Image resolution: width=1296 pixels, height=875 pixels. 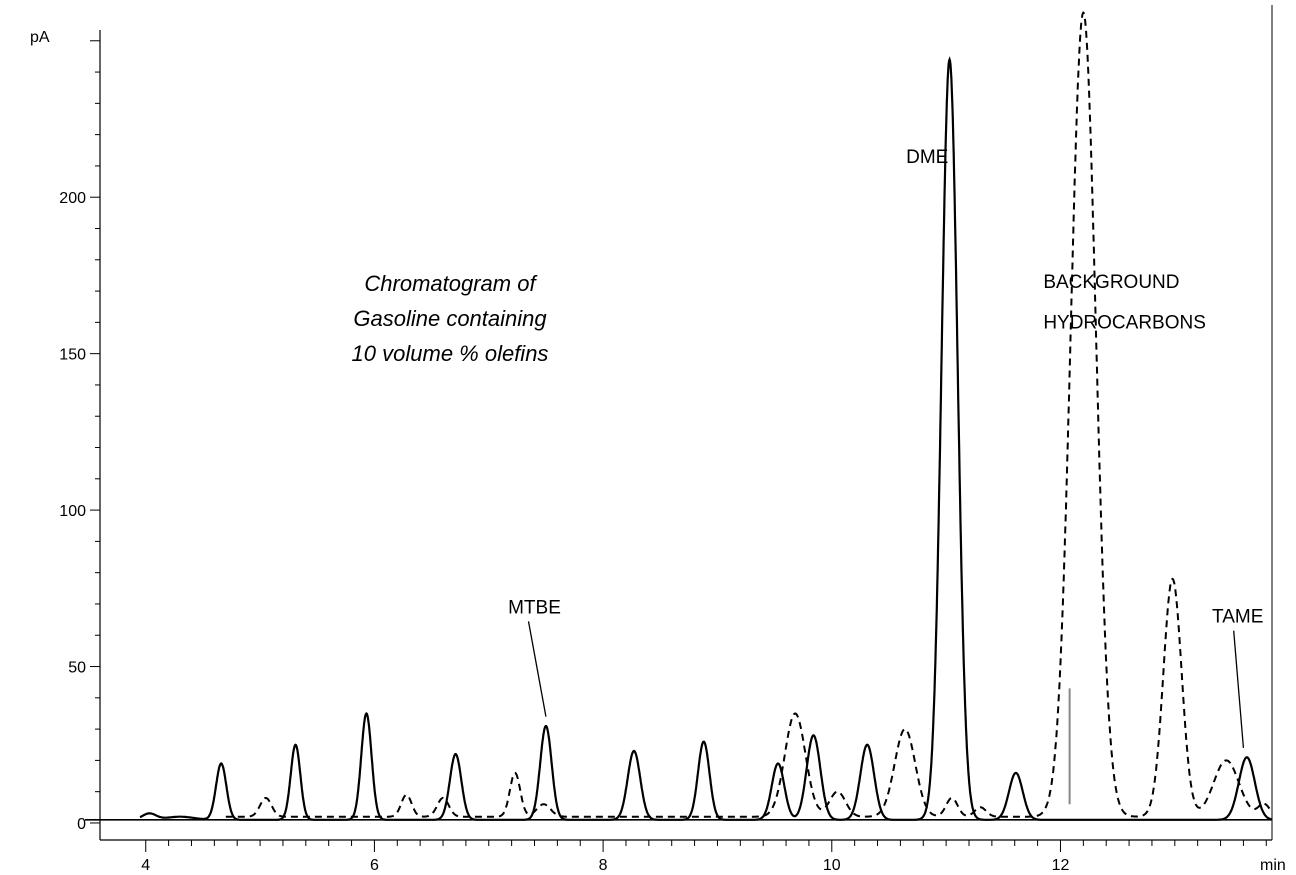 What do you see at coordinates (374, 865) in the screenshot?
I see `x-tick-label: 6` at bounding box center [374, 865].